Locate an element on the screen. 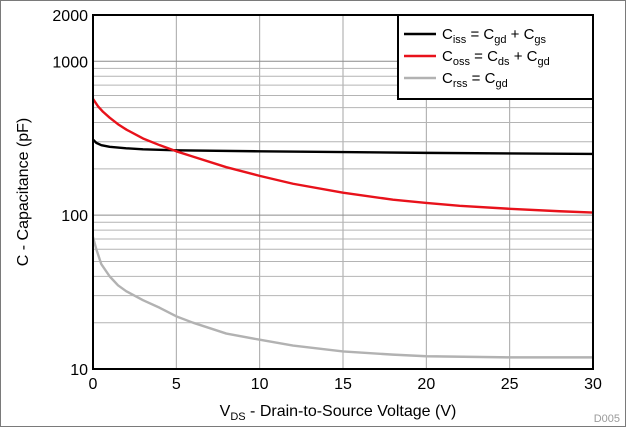 The image size is (626, 427). x-tick-label: 10 is located at coordinates (260, 384).